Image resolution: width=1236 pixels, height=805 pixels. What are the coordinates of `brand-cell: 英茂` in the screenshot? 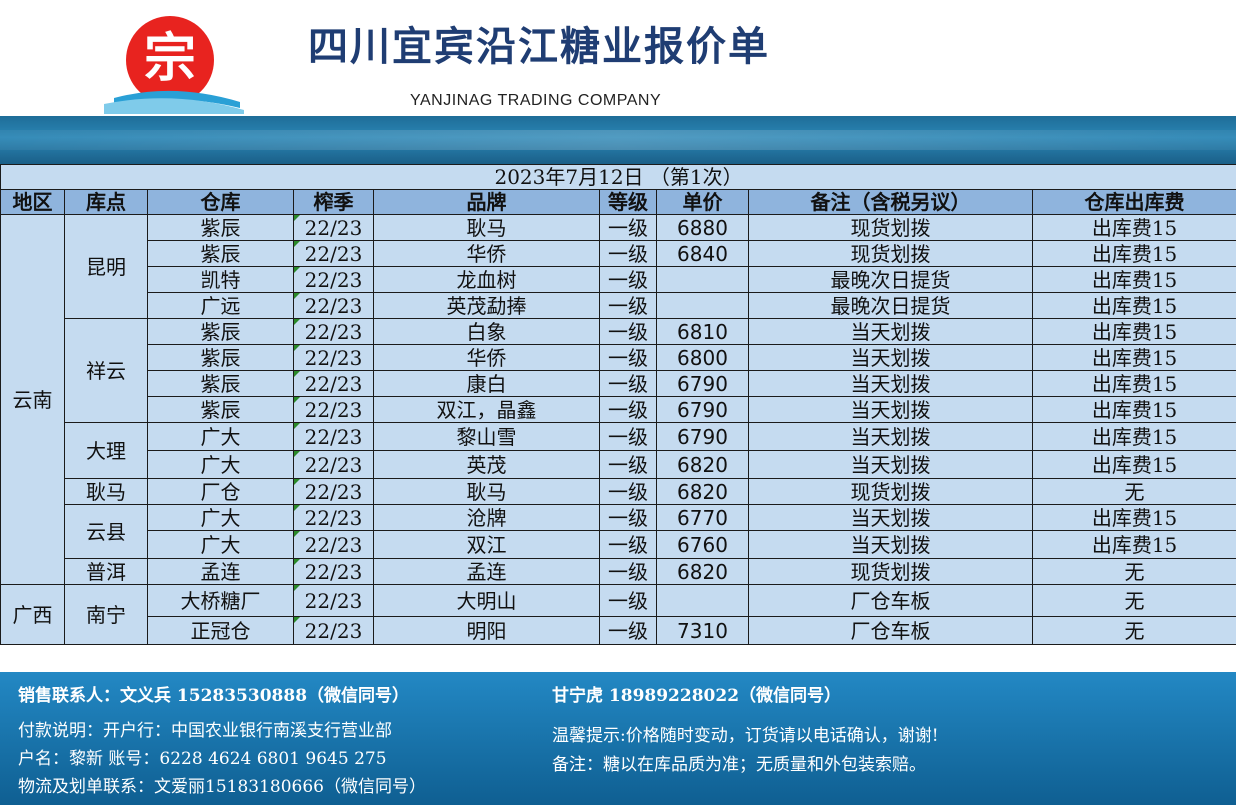 It's located at (486, 464).